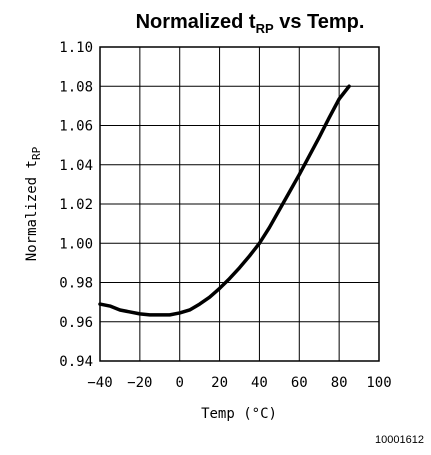 The height and width of the screenshot is (455, 431). I want to click on x-tick-label: 20, so click(219, 383).